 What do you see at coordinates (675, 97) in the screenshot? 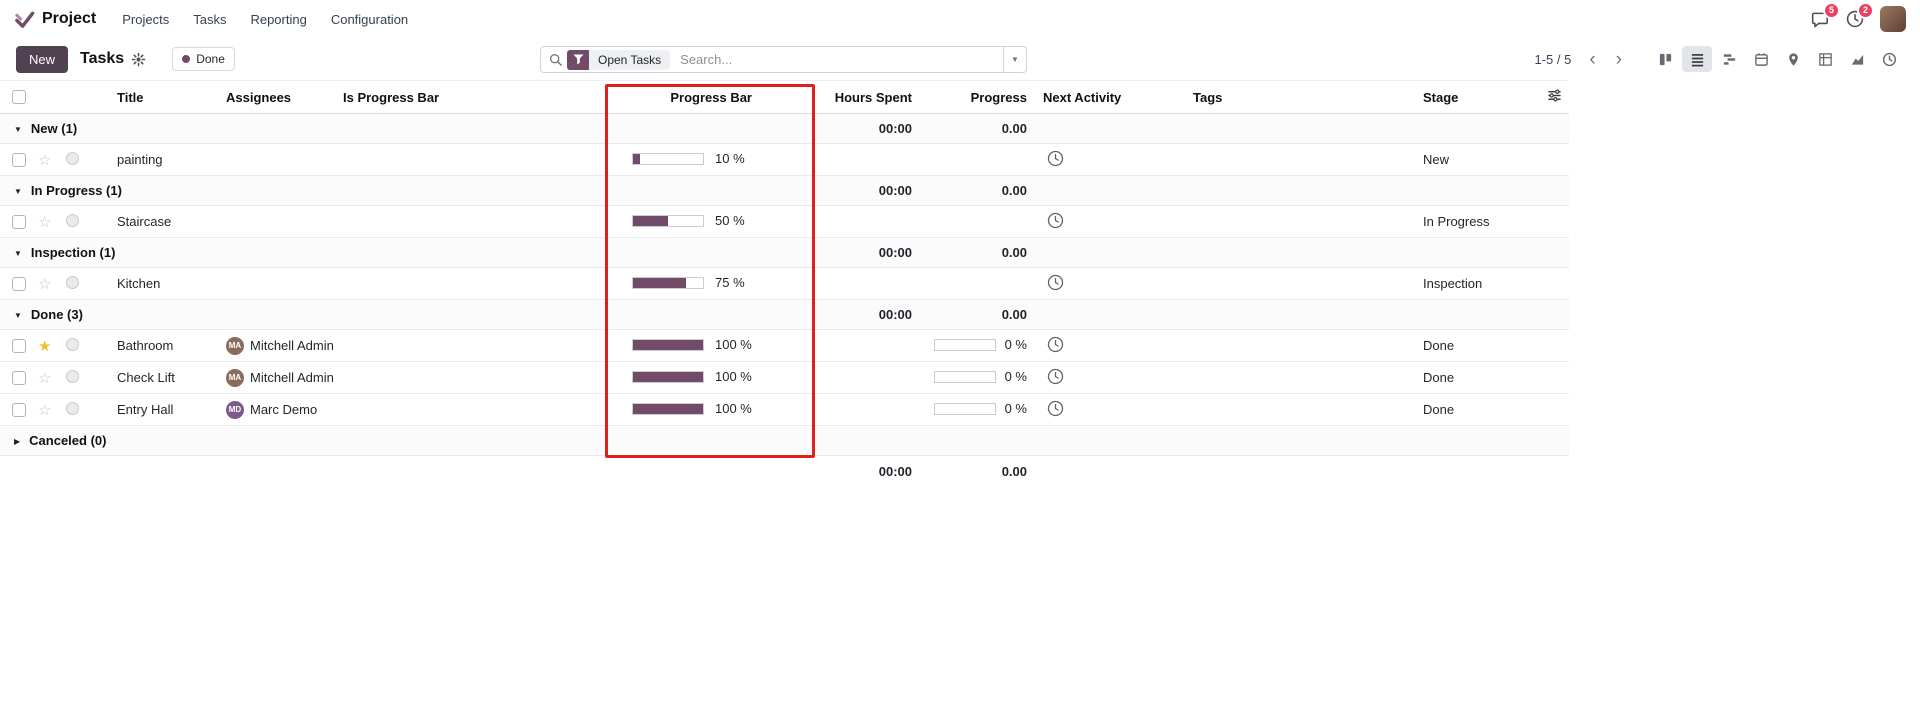
I see `col-progress-bar: Progress Bar` at bounding box center [675, 97].